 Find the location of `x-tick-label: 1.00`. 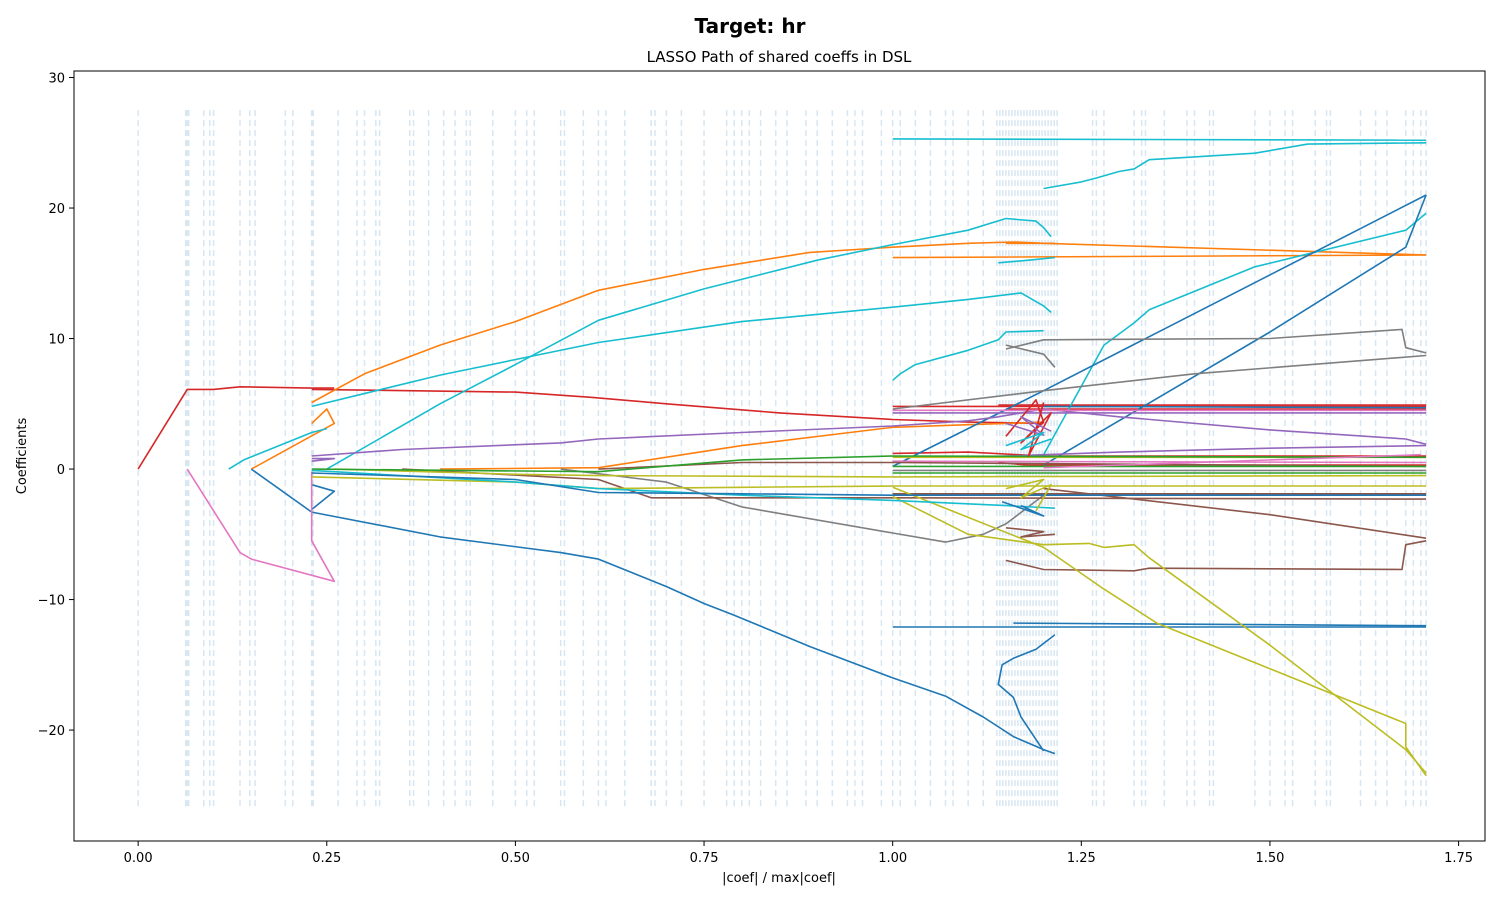

x-tick-label: 1.00 is located at coordinates (892, 858).